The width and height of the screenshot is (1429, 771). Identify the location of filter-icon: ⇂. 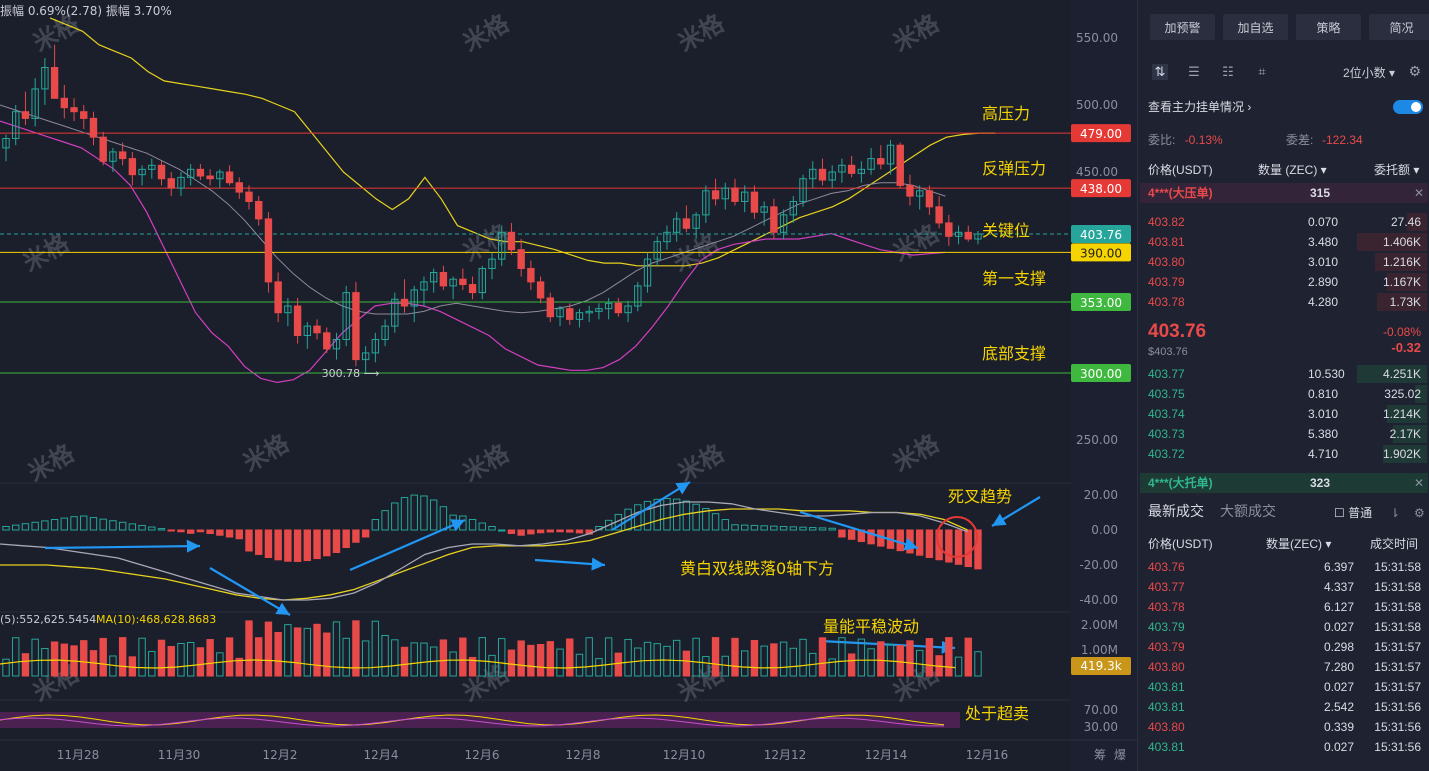
(1395, 513).